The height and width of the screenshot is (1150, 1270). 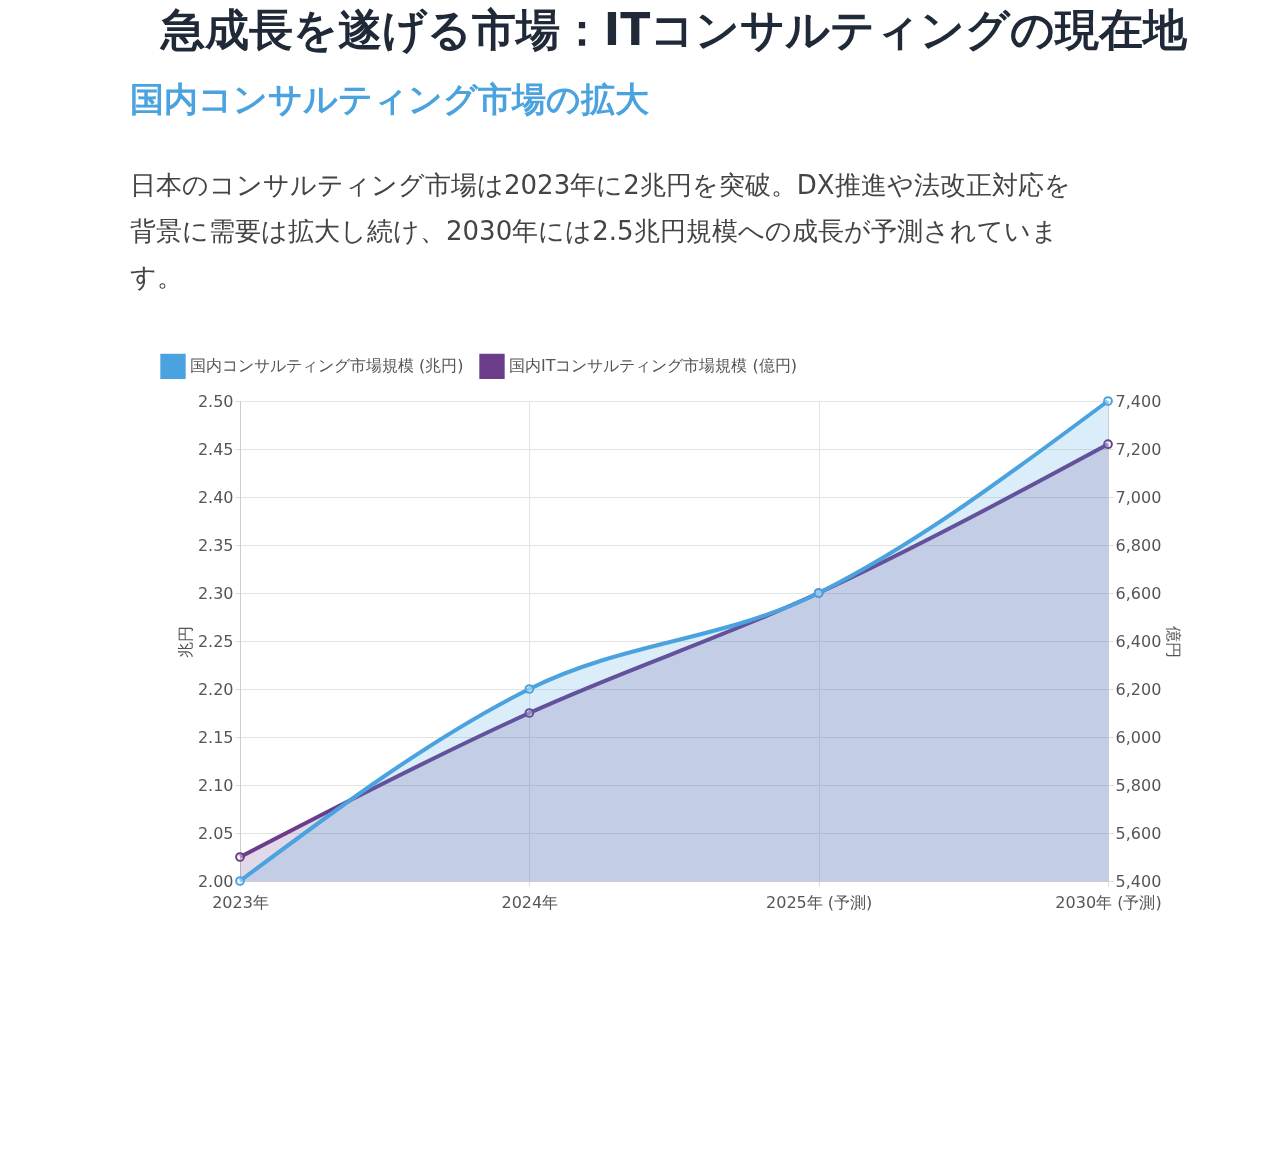 What do you see at coordinates (1138, 785) in the screenshot?
I see `y2-tick-label: 5,800` at bounding box center [1138, 785].